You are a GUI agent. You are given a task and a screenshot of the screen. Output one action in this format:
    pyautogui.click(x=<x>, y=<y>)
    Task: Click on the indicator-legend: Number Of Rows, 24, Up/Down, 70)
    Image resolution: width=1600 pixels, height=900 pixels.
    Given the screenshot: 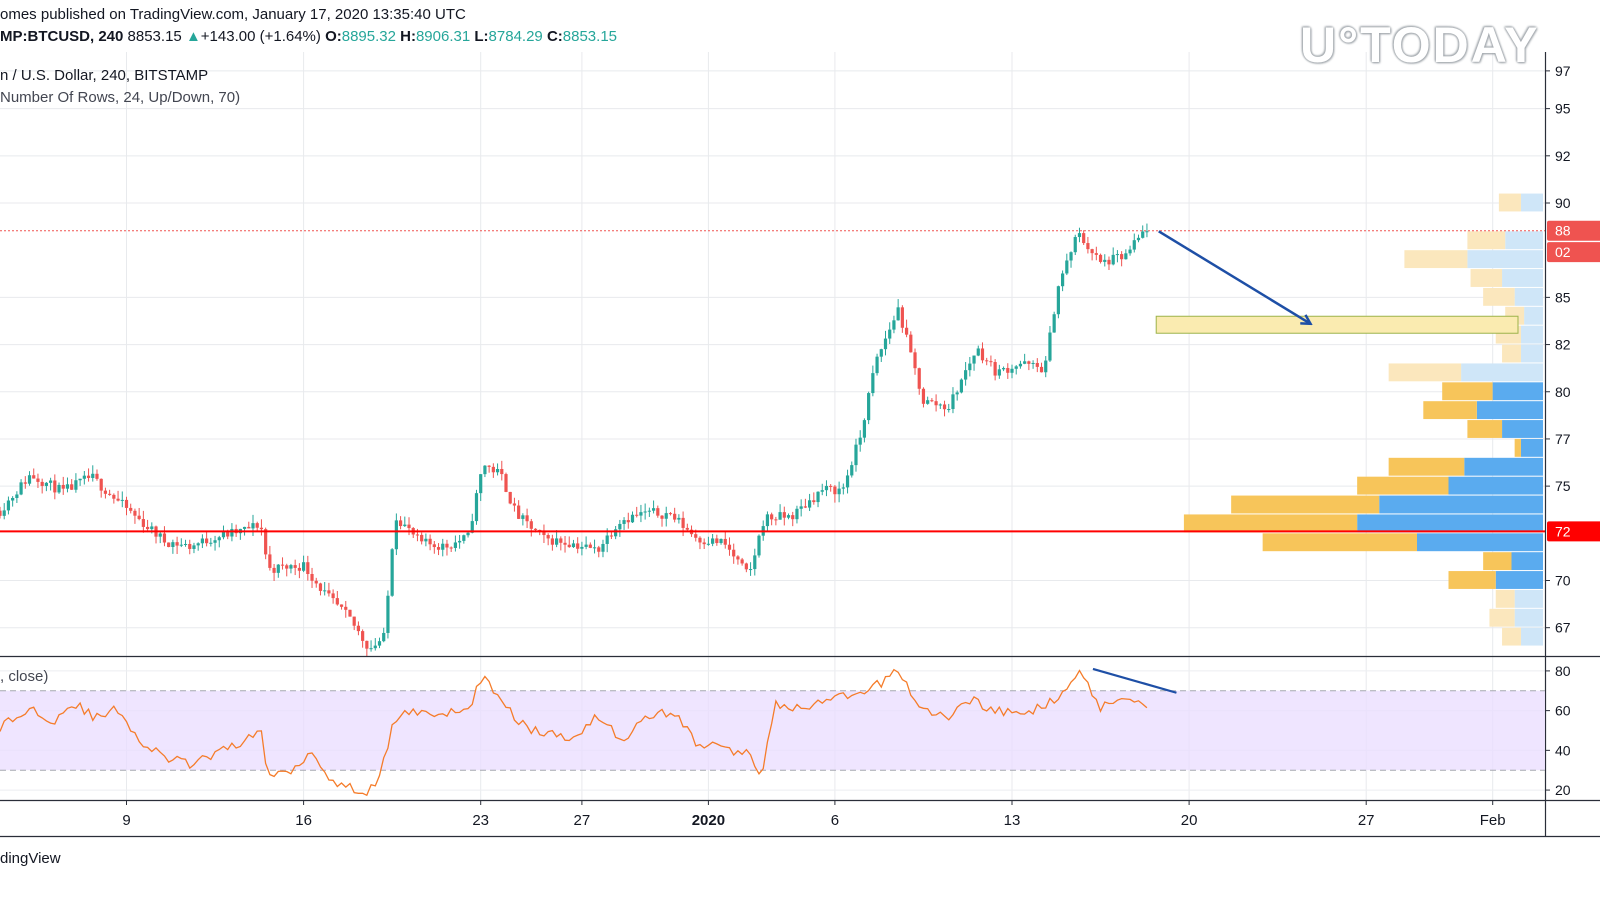 What is the action you would take?
    pyautogui.click(x=120, y=97)
    